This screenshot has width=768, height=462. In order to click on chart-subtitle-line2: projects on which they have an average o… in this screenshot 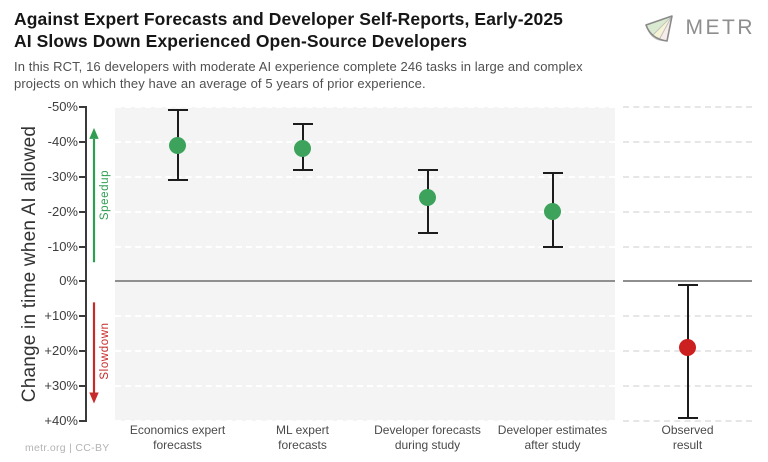, I will do `click(220, 83)`.